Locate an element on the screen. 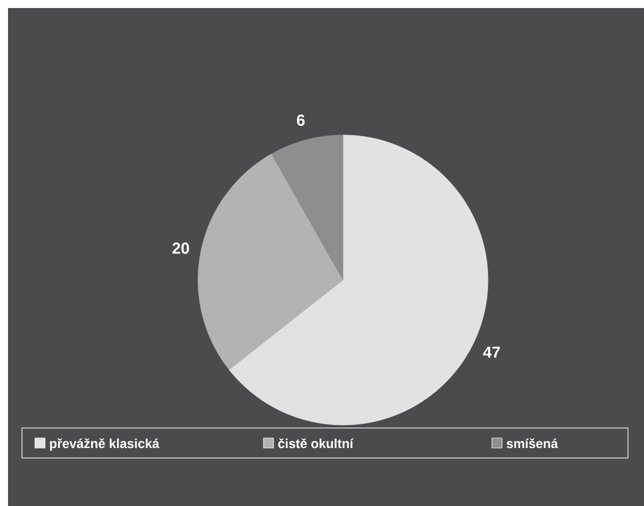  legend-label: převážně klasická is located at coordinates (105, 444).